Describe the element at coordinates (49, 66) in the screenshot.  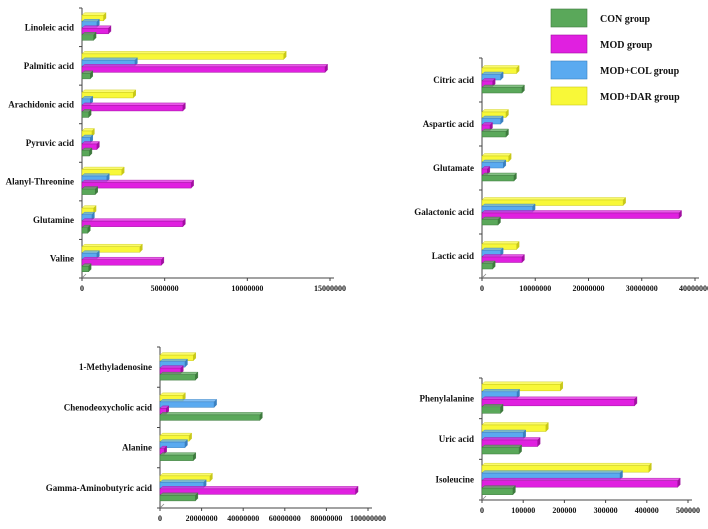
I see `category-label: Palmitic acid` at that location.